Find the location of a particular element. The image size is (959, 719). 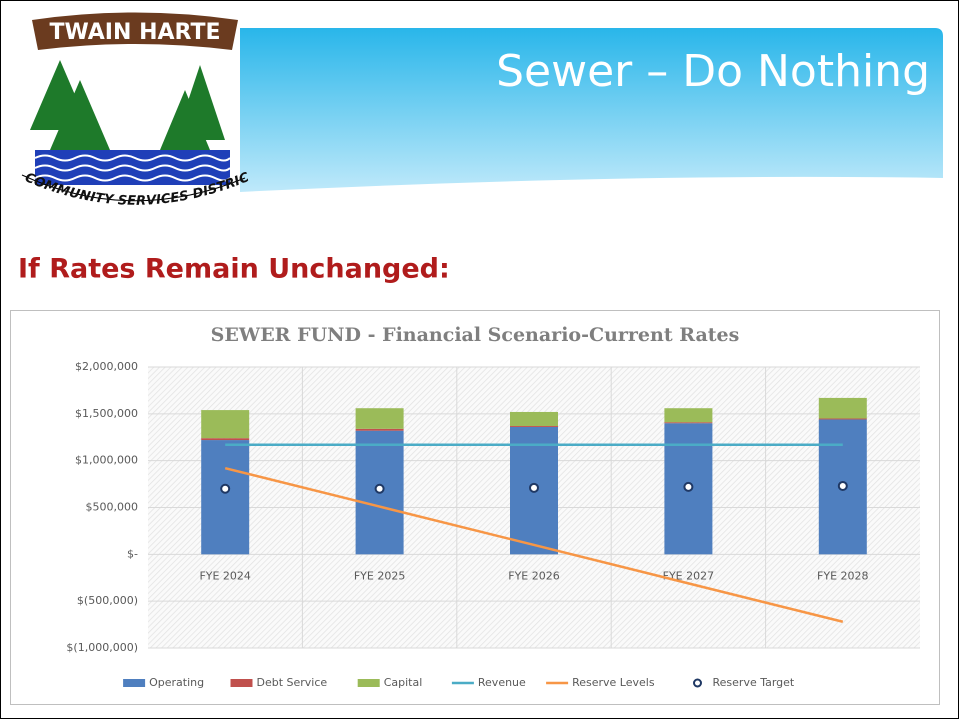

x-tick-label: FYE 2024 is located at coordinates (225, 575).